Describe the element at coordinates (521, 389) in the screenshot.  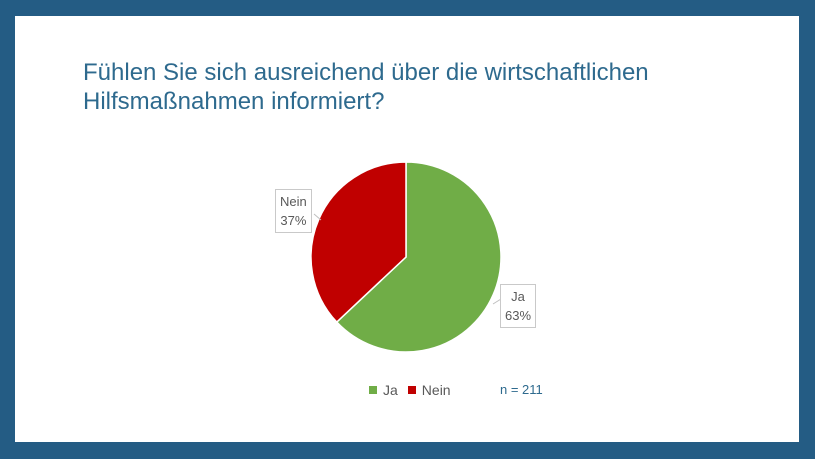
I see `sample-size-note: n = 211` at that location.